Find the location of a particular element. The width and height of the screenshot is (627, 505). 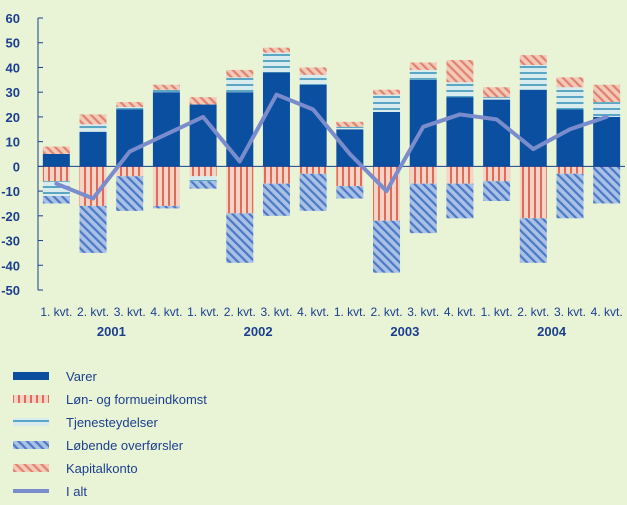

legend-label-tjenester: Tjenesteydelser is located at coordinates (112, 422).